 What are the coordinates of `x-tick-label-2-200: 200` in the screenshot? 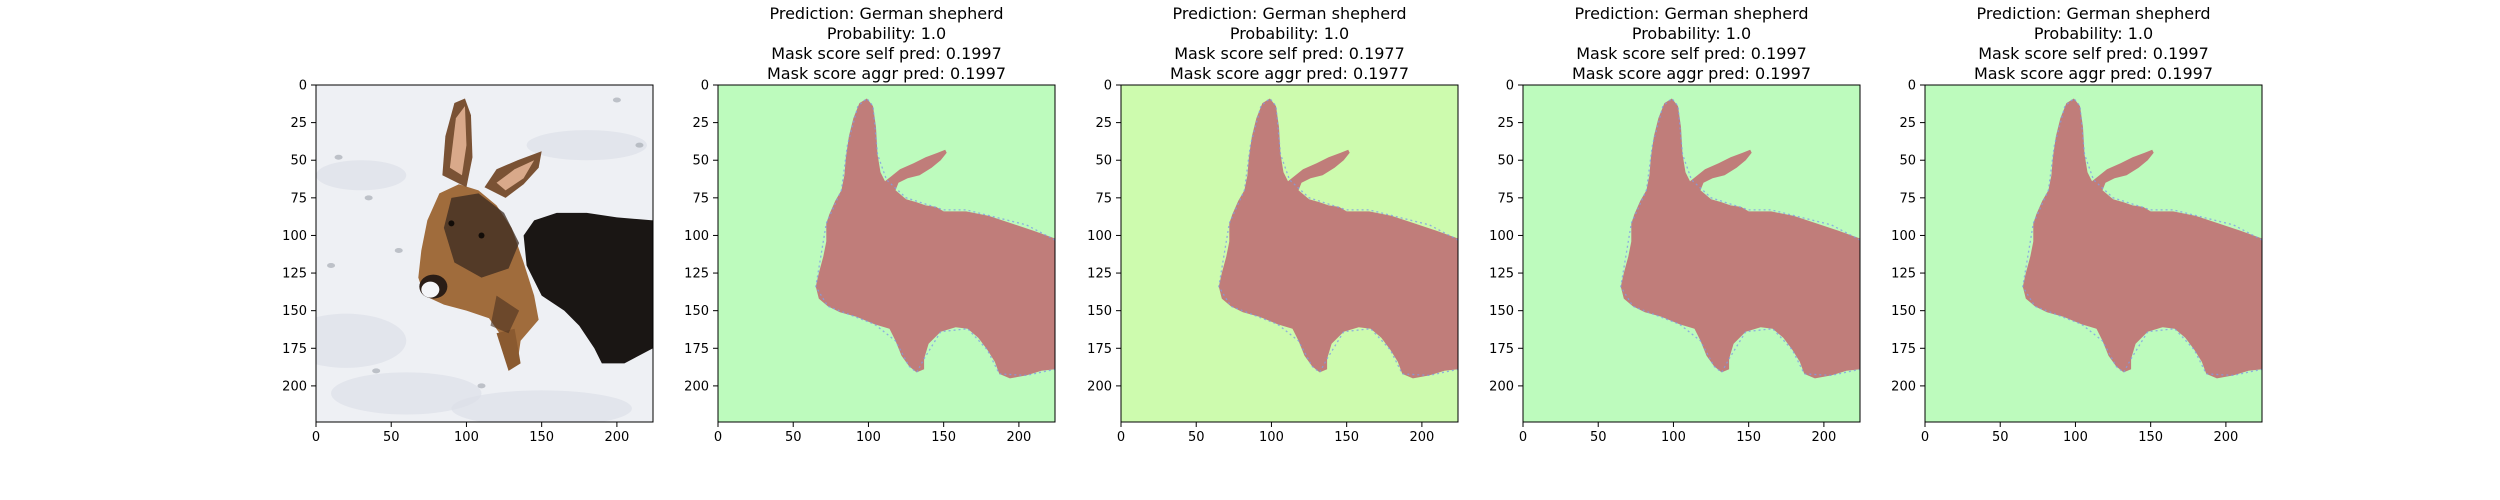 It's located at (1018, 437).